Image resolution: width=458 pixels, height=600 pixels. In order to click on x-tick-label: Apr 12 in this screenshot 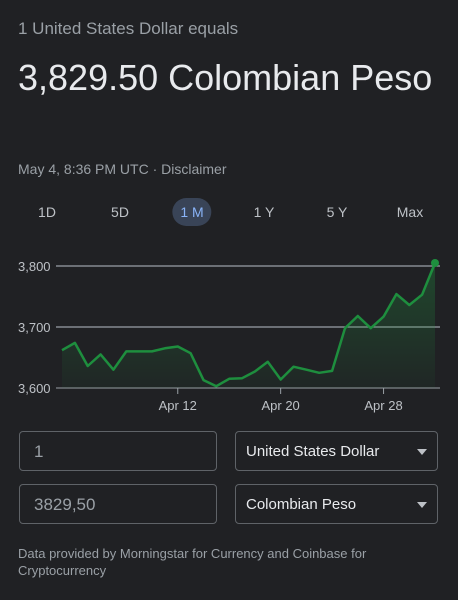, I will do `click(178, 405)`.